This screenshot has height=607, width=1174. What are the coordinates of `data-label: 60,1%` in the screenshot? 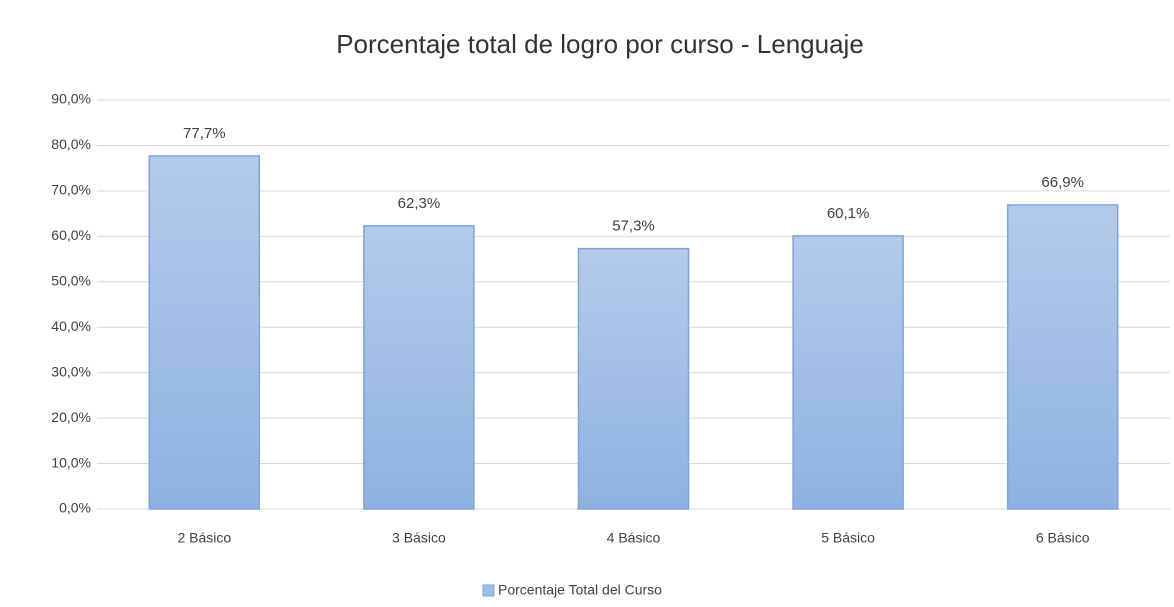 It's located at (848, 213).